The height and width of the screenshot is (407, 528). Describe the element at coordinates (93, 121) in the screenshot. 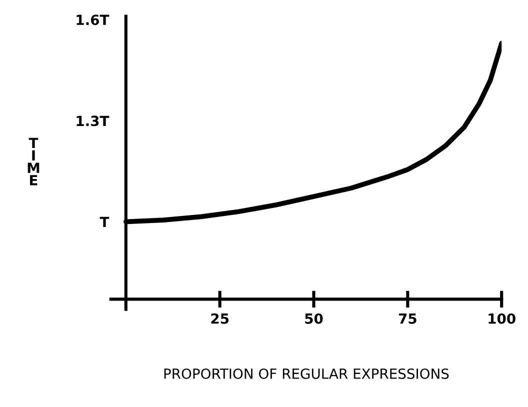

I see `y-tick-label: 1.3T` at that location.